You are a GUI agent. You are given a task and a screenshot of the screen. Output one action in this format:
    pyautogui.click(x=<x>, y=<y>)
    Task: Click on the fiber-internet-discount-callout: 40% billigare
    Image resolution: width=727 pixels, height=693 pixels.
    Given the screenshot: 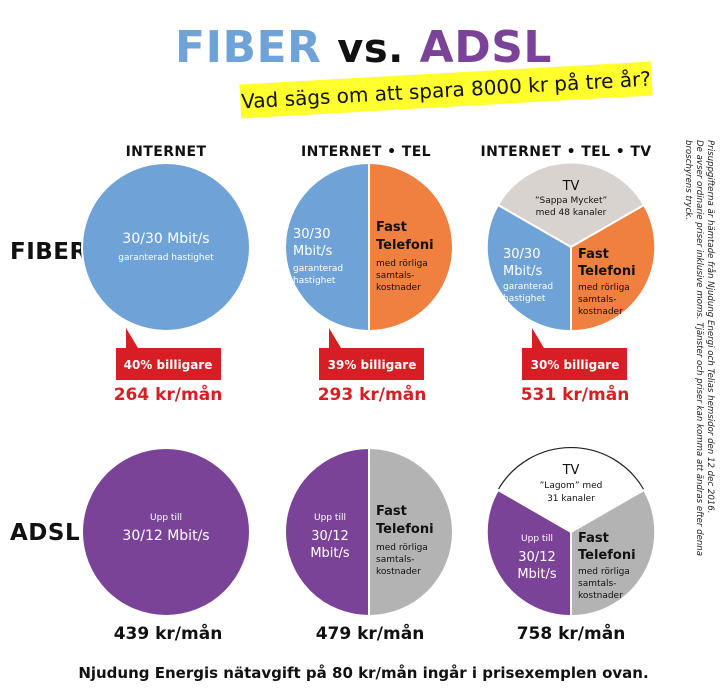 What is the action you would take?
    pyautogui.click(x=168, y=354)
    